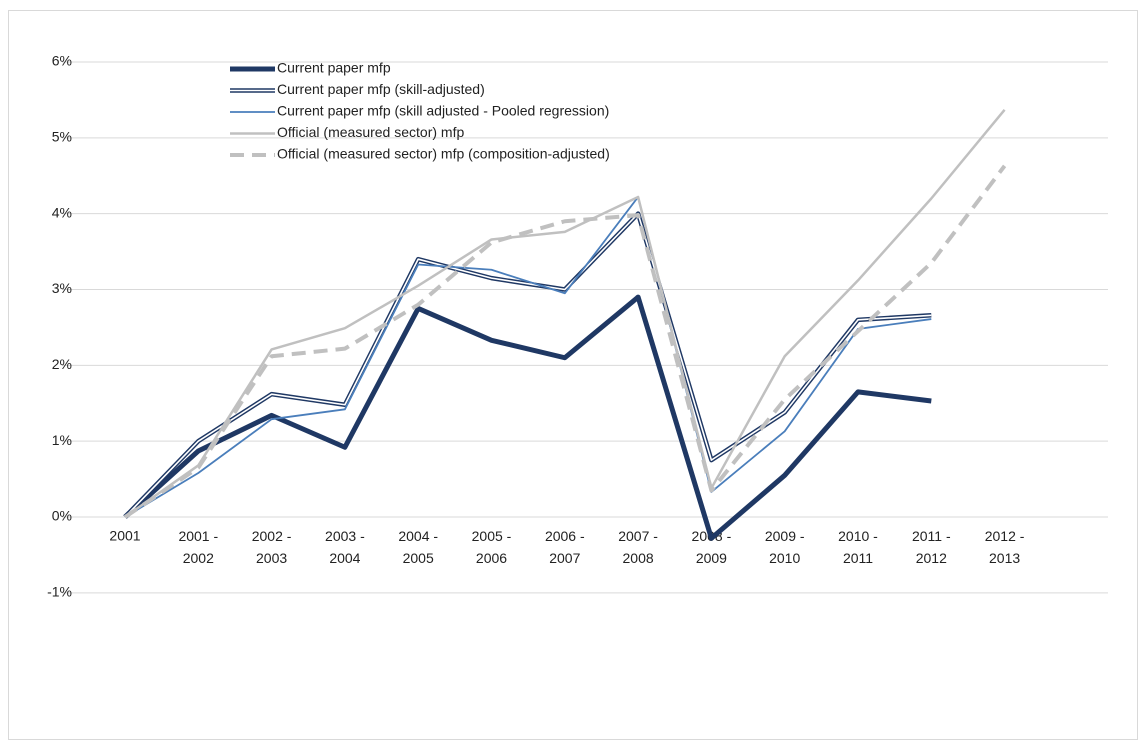  What do you see at coordinates (62, 137) in the screenshot?
I see `y-tick-label: 5%` at bounding box center [62, 137].